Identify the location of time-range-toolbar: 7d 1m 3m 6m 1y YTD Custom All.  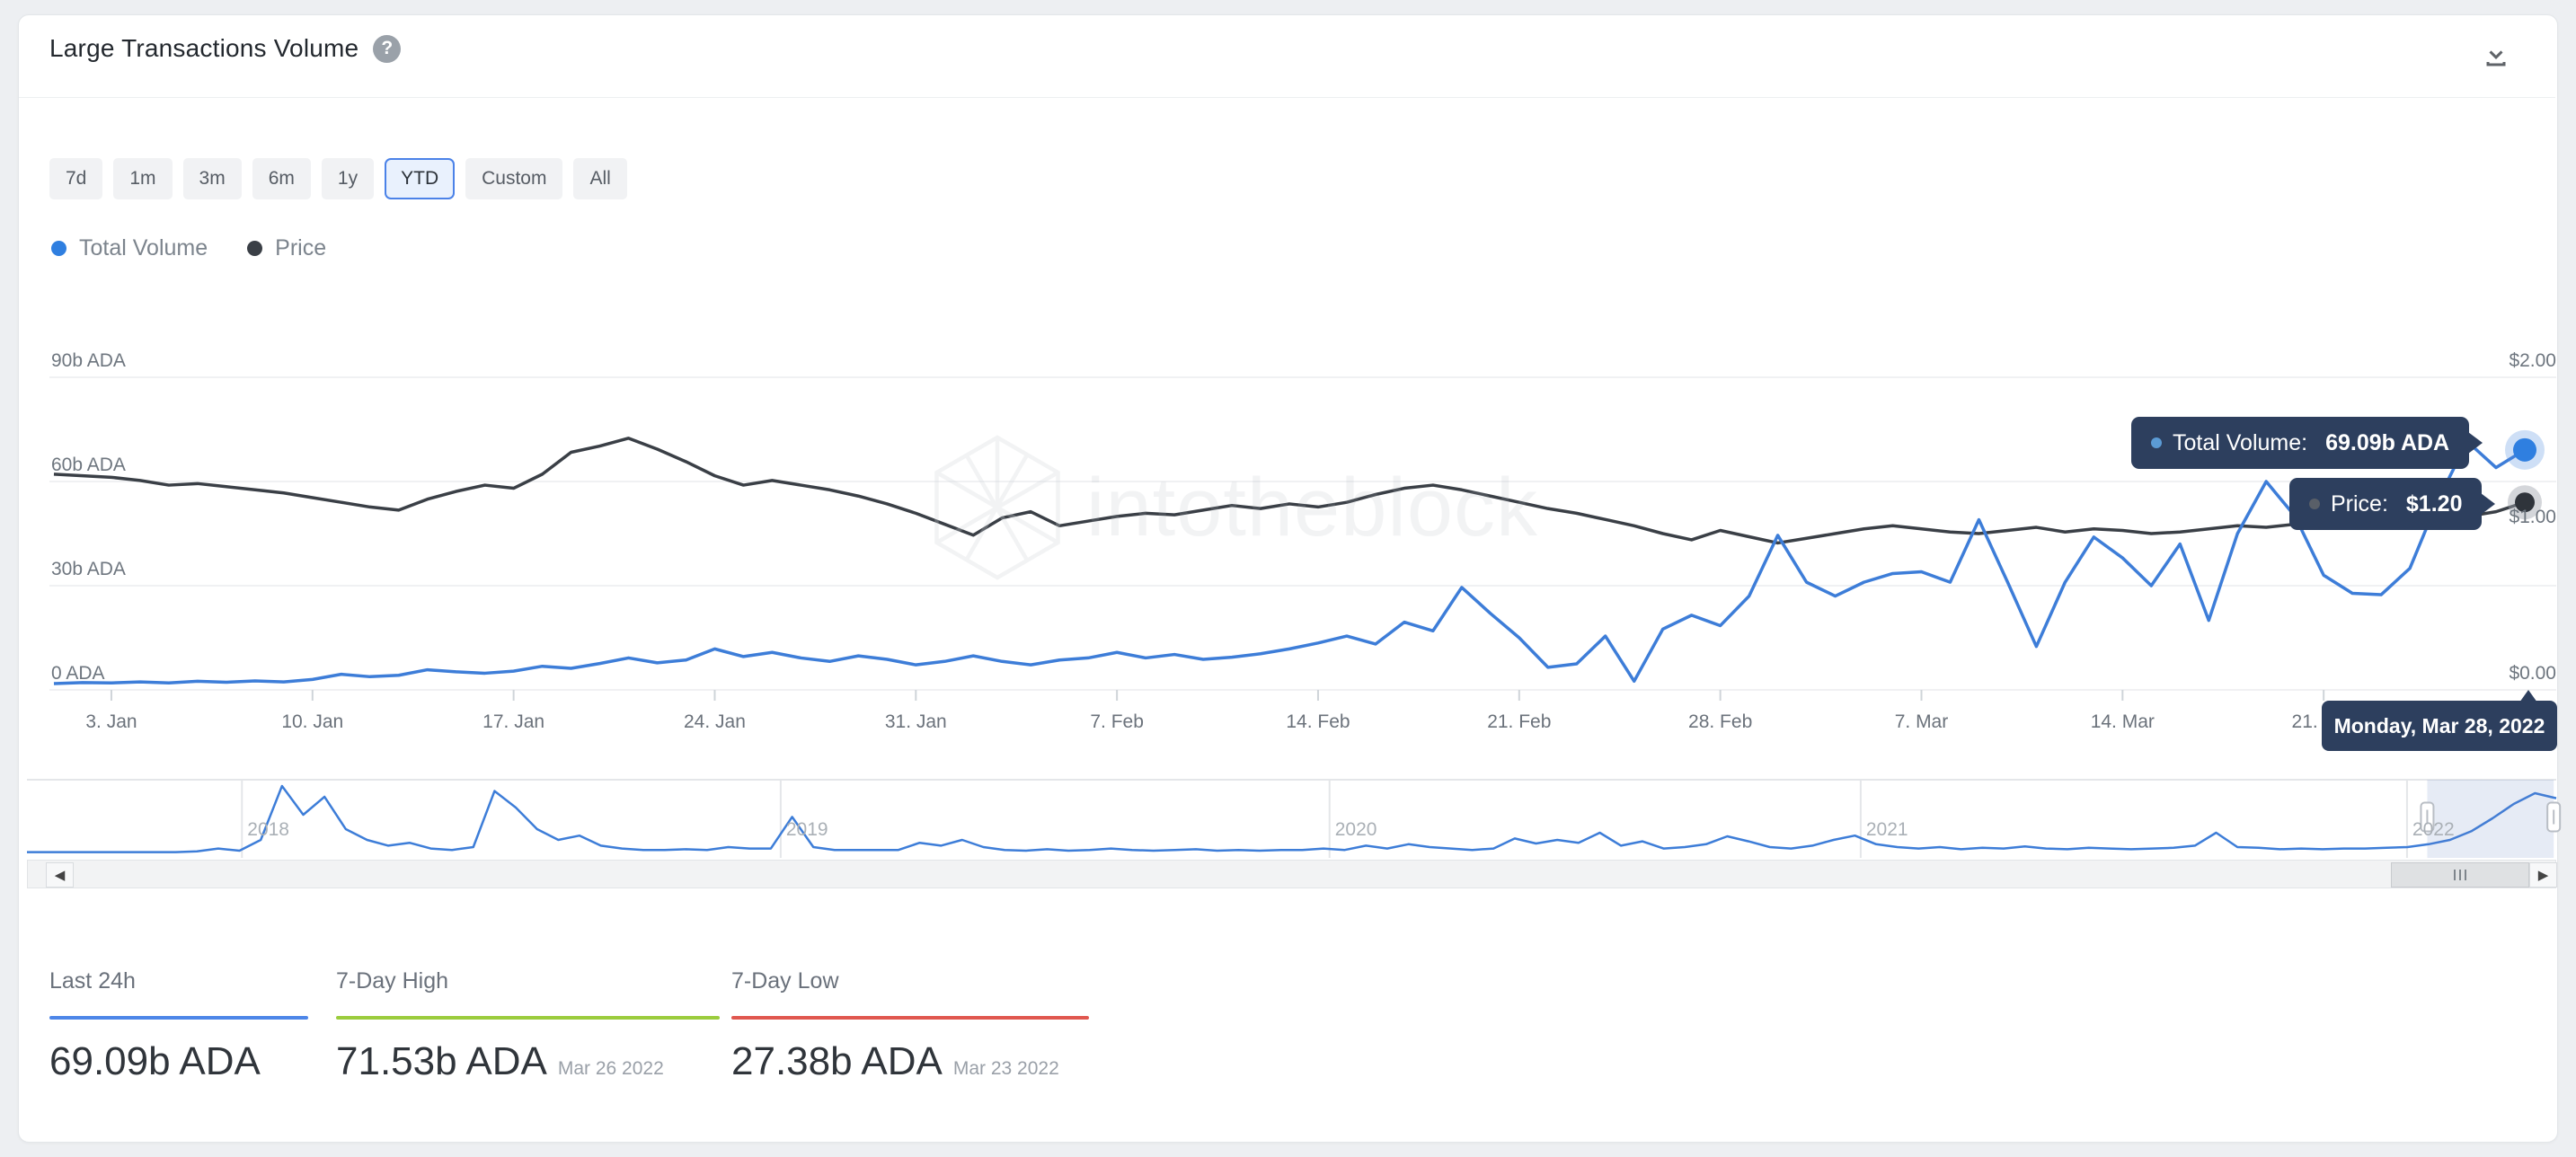
(338, 178).